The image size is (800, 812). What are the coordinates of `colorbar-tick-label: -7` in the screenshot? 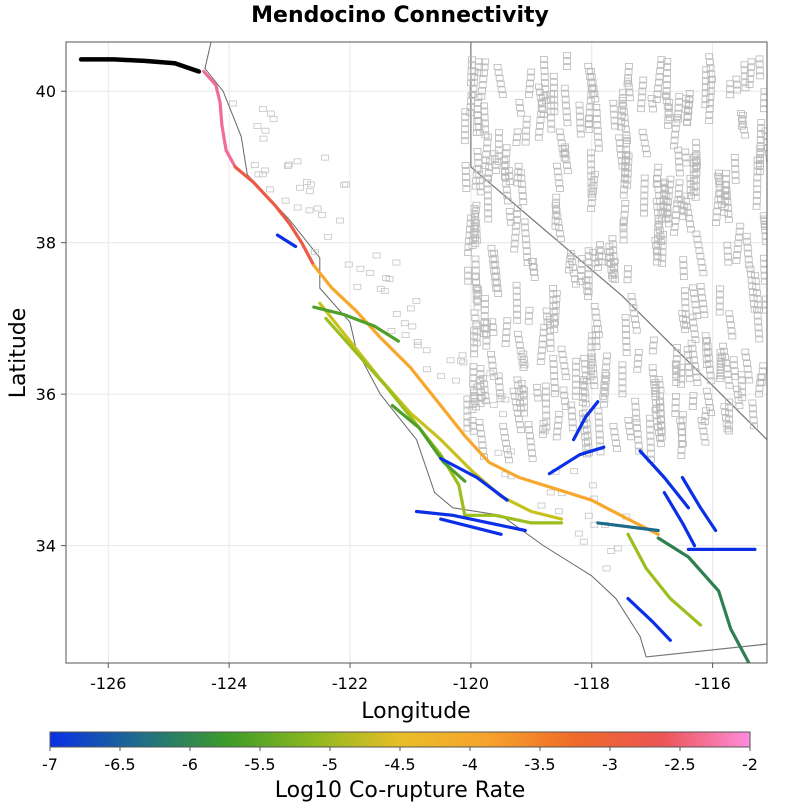 It's located at (50, 764).